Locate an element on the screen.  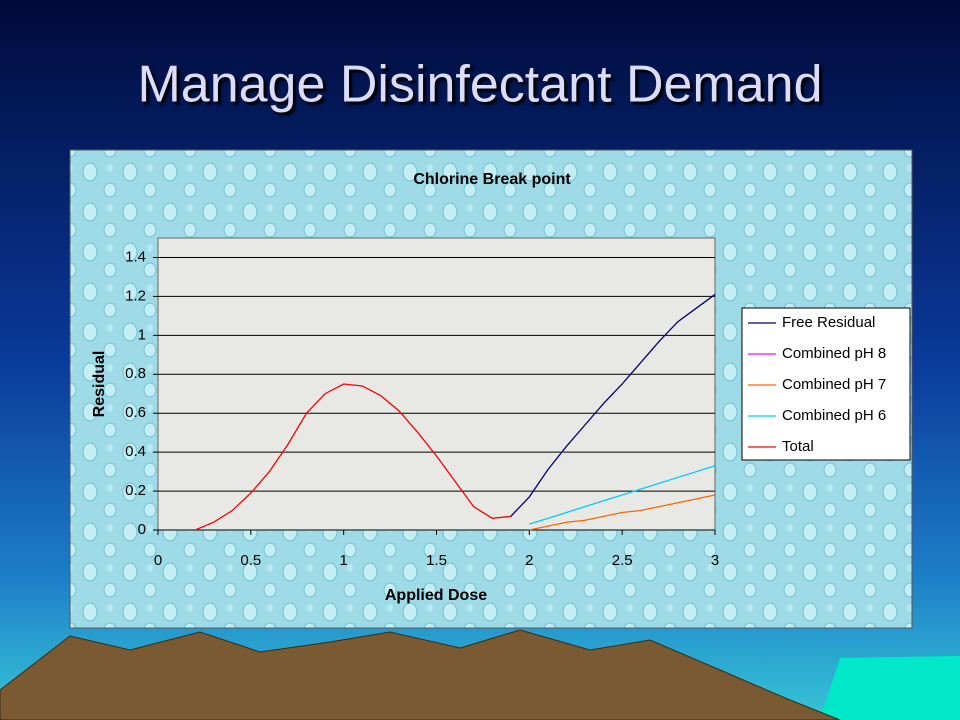
x-tick-label: 2 is located at coordinates (529, 560).